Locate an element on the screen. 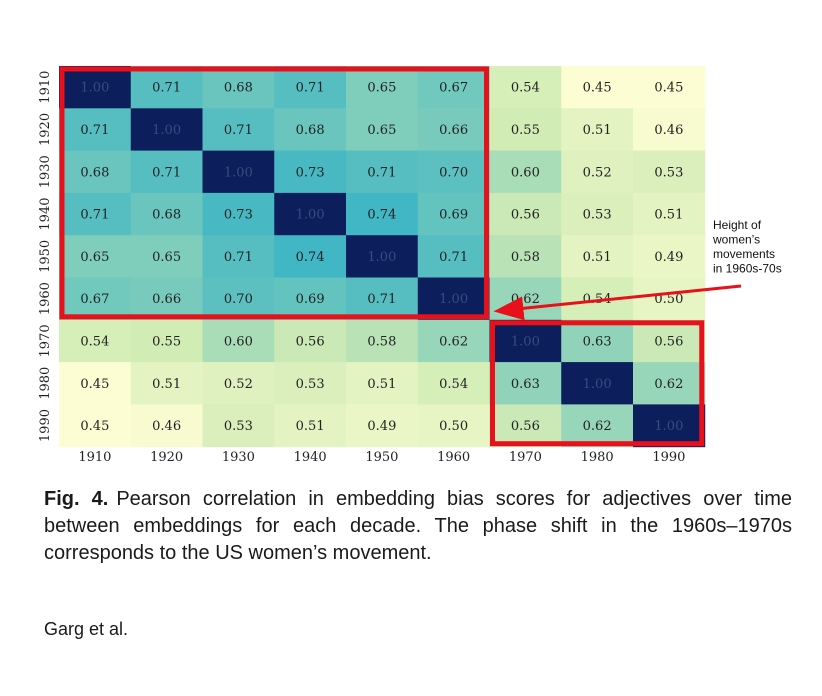 The height and width of the screenshot is (696, 822). value-label-1980-1940: 0.53 is located at coordinates (310, 384).